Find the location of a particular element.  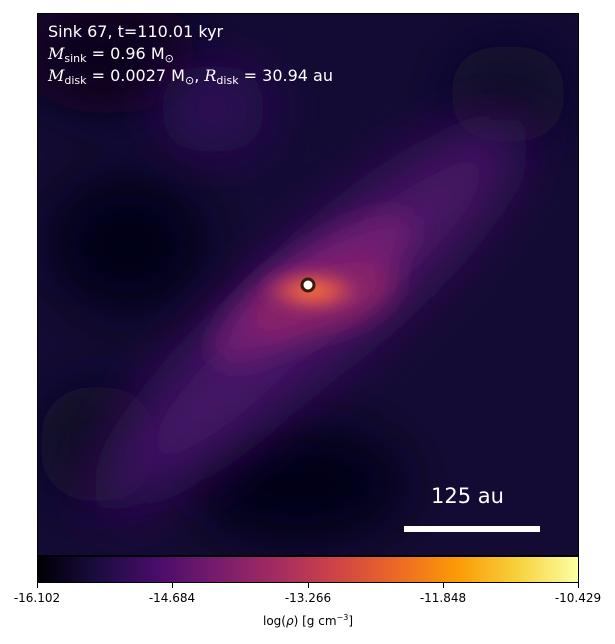

sink-marker is located at coordinates (308, 285).